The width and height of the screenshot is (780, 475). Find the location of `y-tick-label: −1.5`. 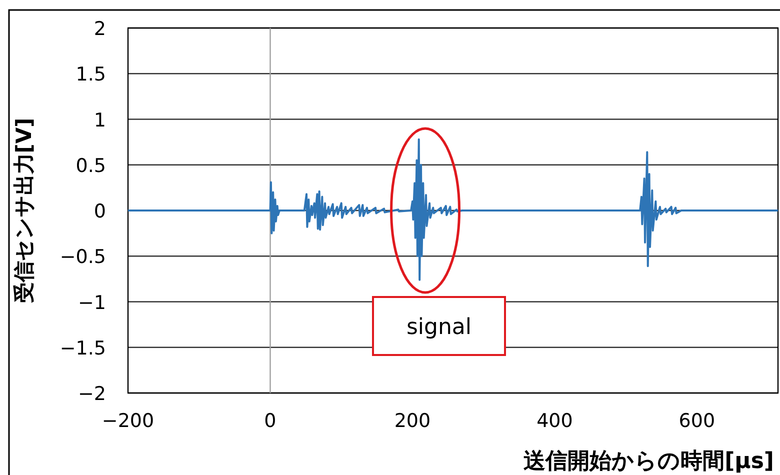

y-tick-label: −1.5 is located at coordinates (83, 348).